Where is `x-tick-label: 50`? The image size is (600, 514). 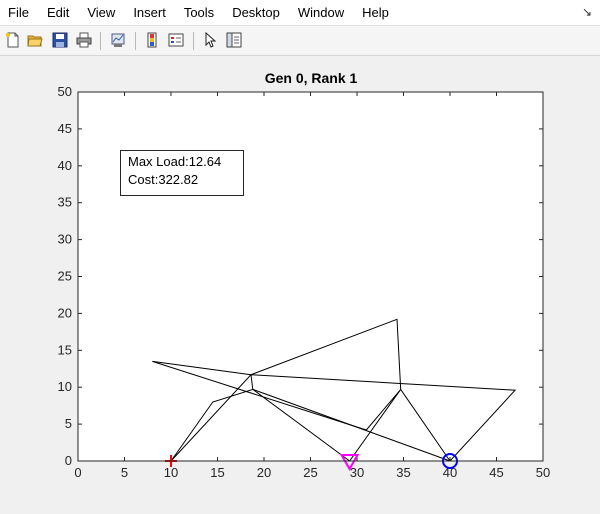
x-tick-label: 50 is located at coordinates (543, 472).